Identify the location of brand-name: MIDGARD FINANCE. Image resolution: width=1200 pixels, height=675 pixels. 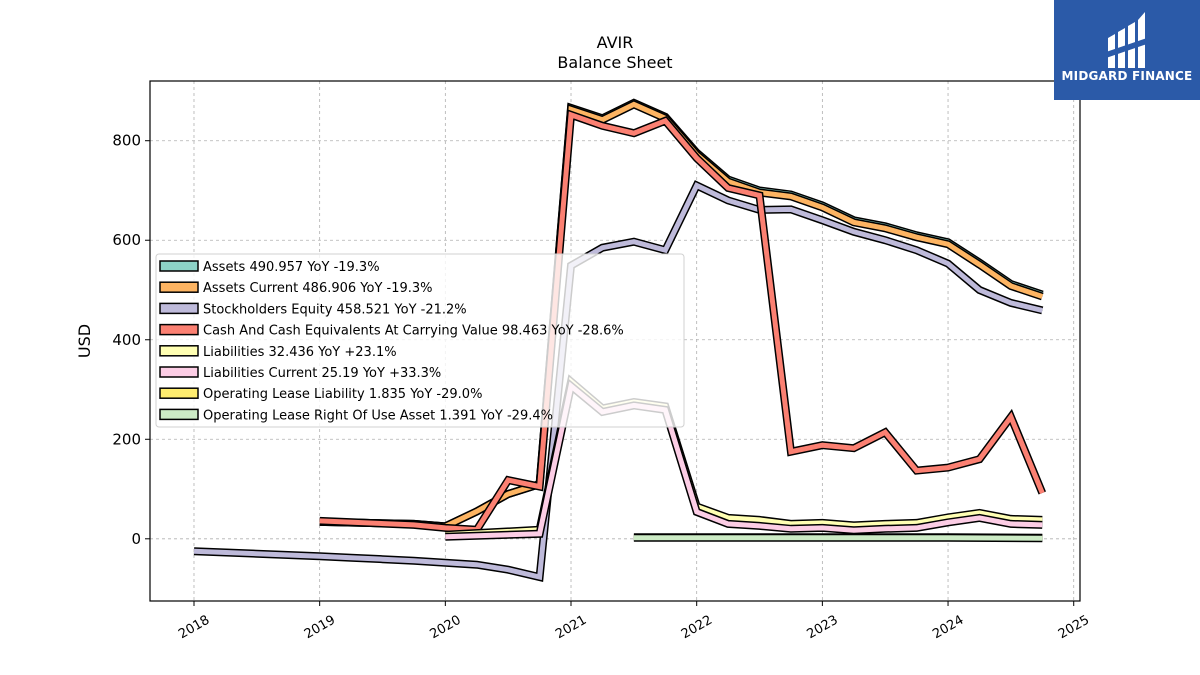
(1127, 76).